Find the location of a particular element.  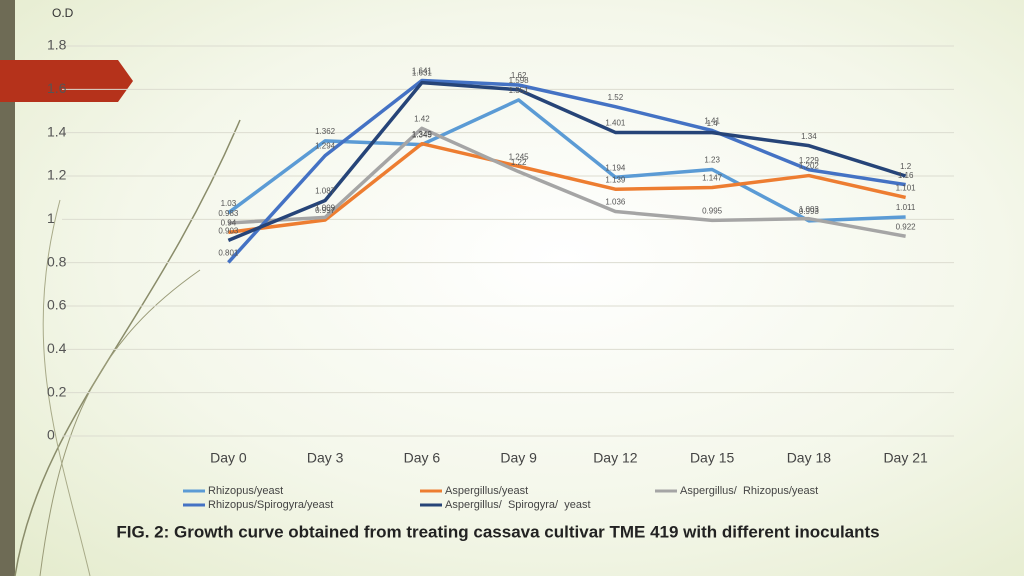

y-tick-label: 1.4 is located at coordinates (57, 131).